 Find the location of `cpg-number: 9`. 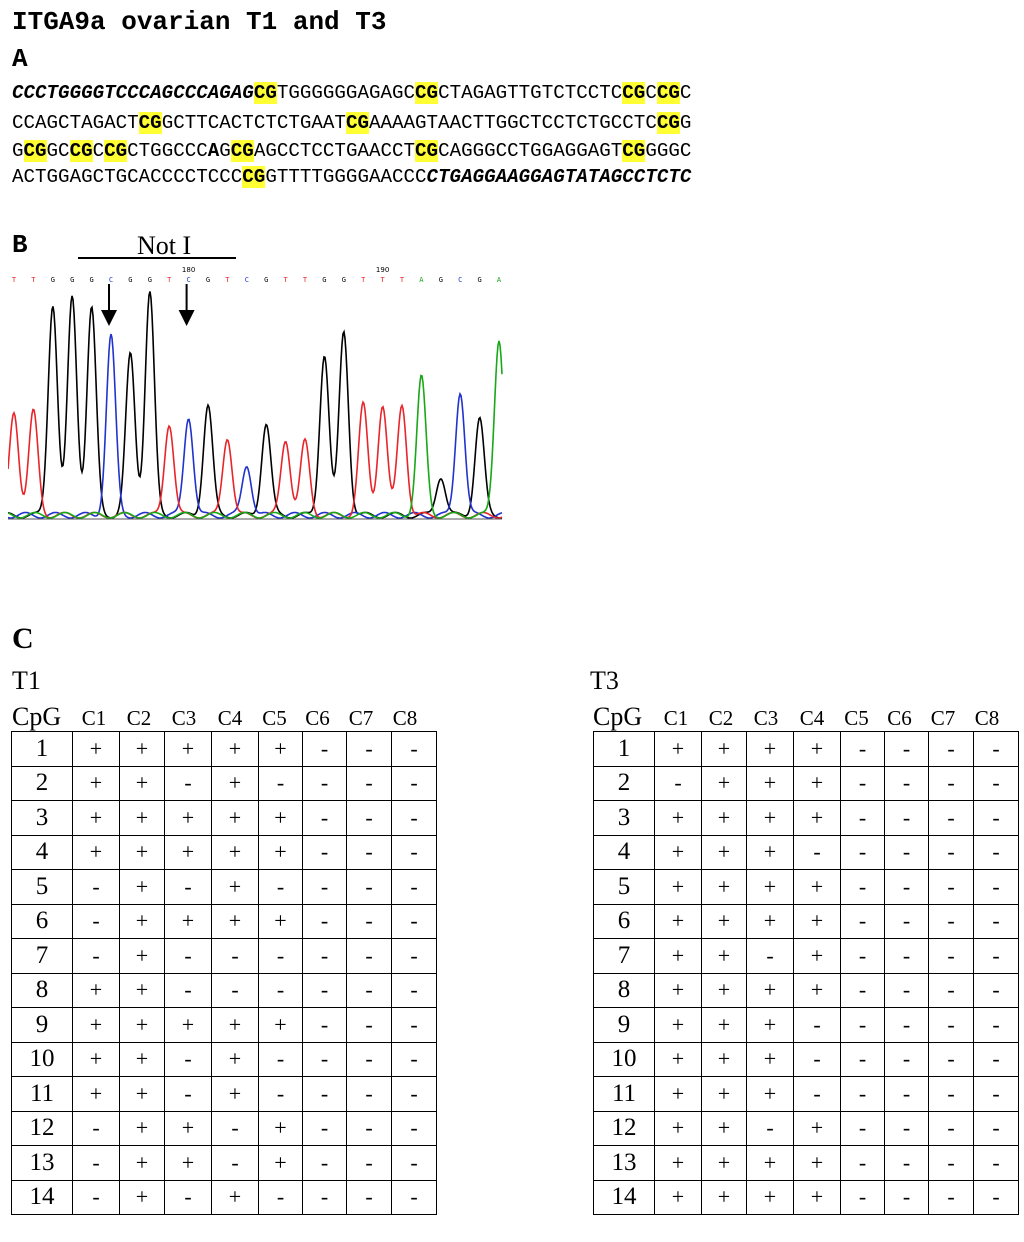

cpg-number: 9 is located at coordinates (42, 1025).